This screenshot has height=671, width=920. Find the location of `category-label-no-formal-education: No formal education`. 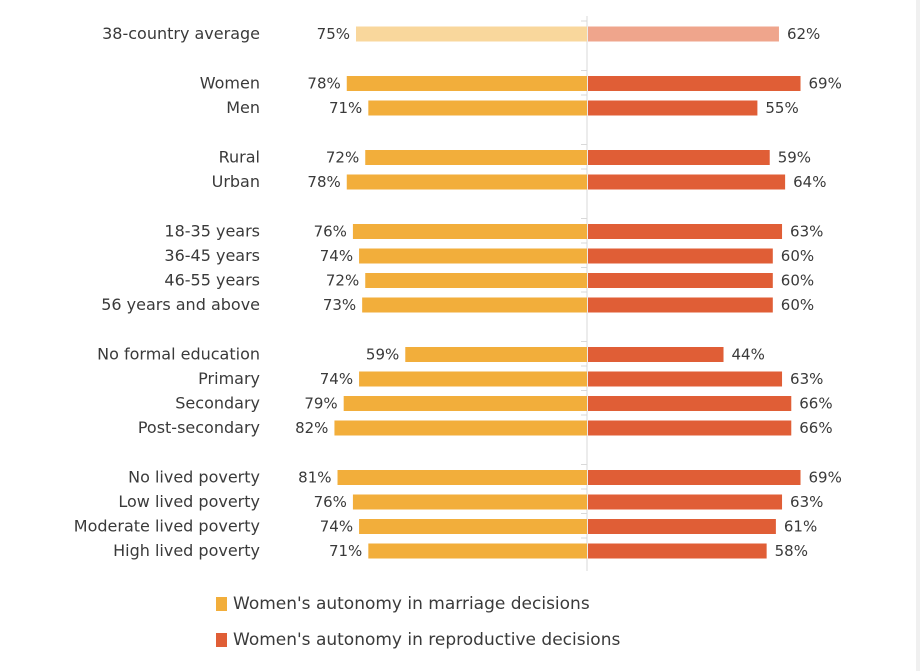

category-label-no-formal-education: No formal education is located at coordinates (178, 354).